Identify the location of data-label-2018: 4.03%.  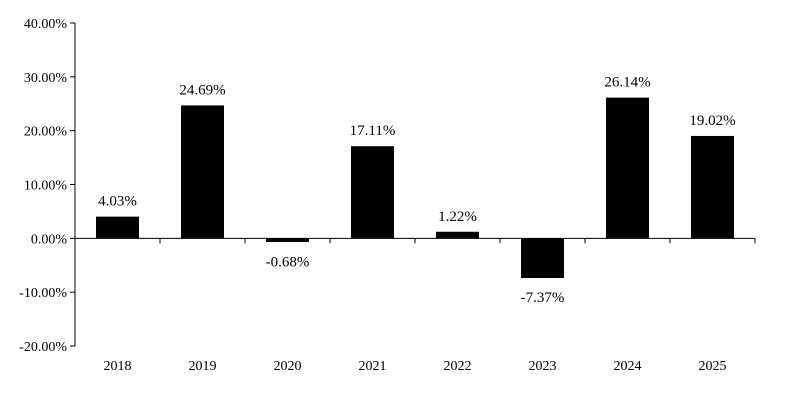
(117, 202).